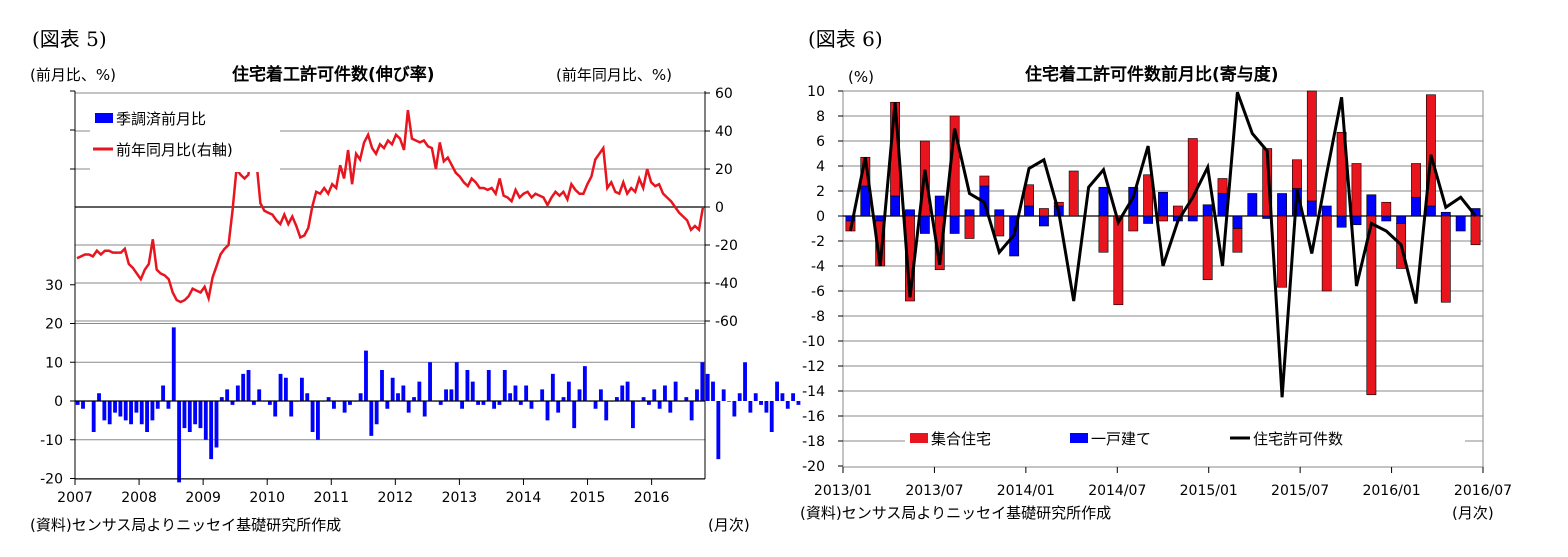 This screenshot has width=1568, height=557. Describe the element at coordinates (174, 150) in the screenshot. I see `legend-line-label: 前年同月比(右軸)` at that location.